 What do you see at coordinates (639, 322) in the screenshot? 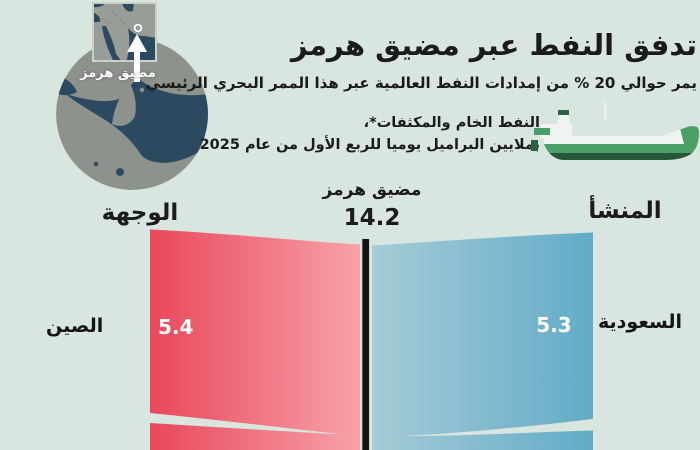
I see `origin-flow-name: السعودية` at bounding box center [639, 322].